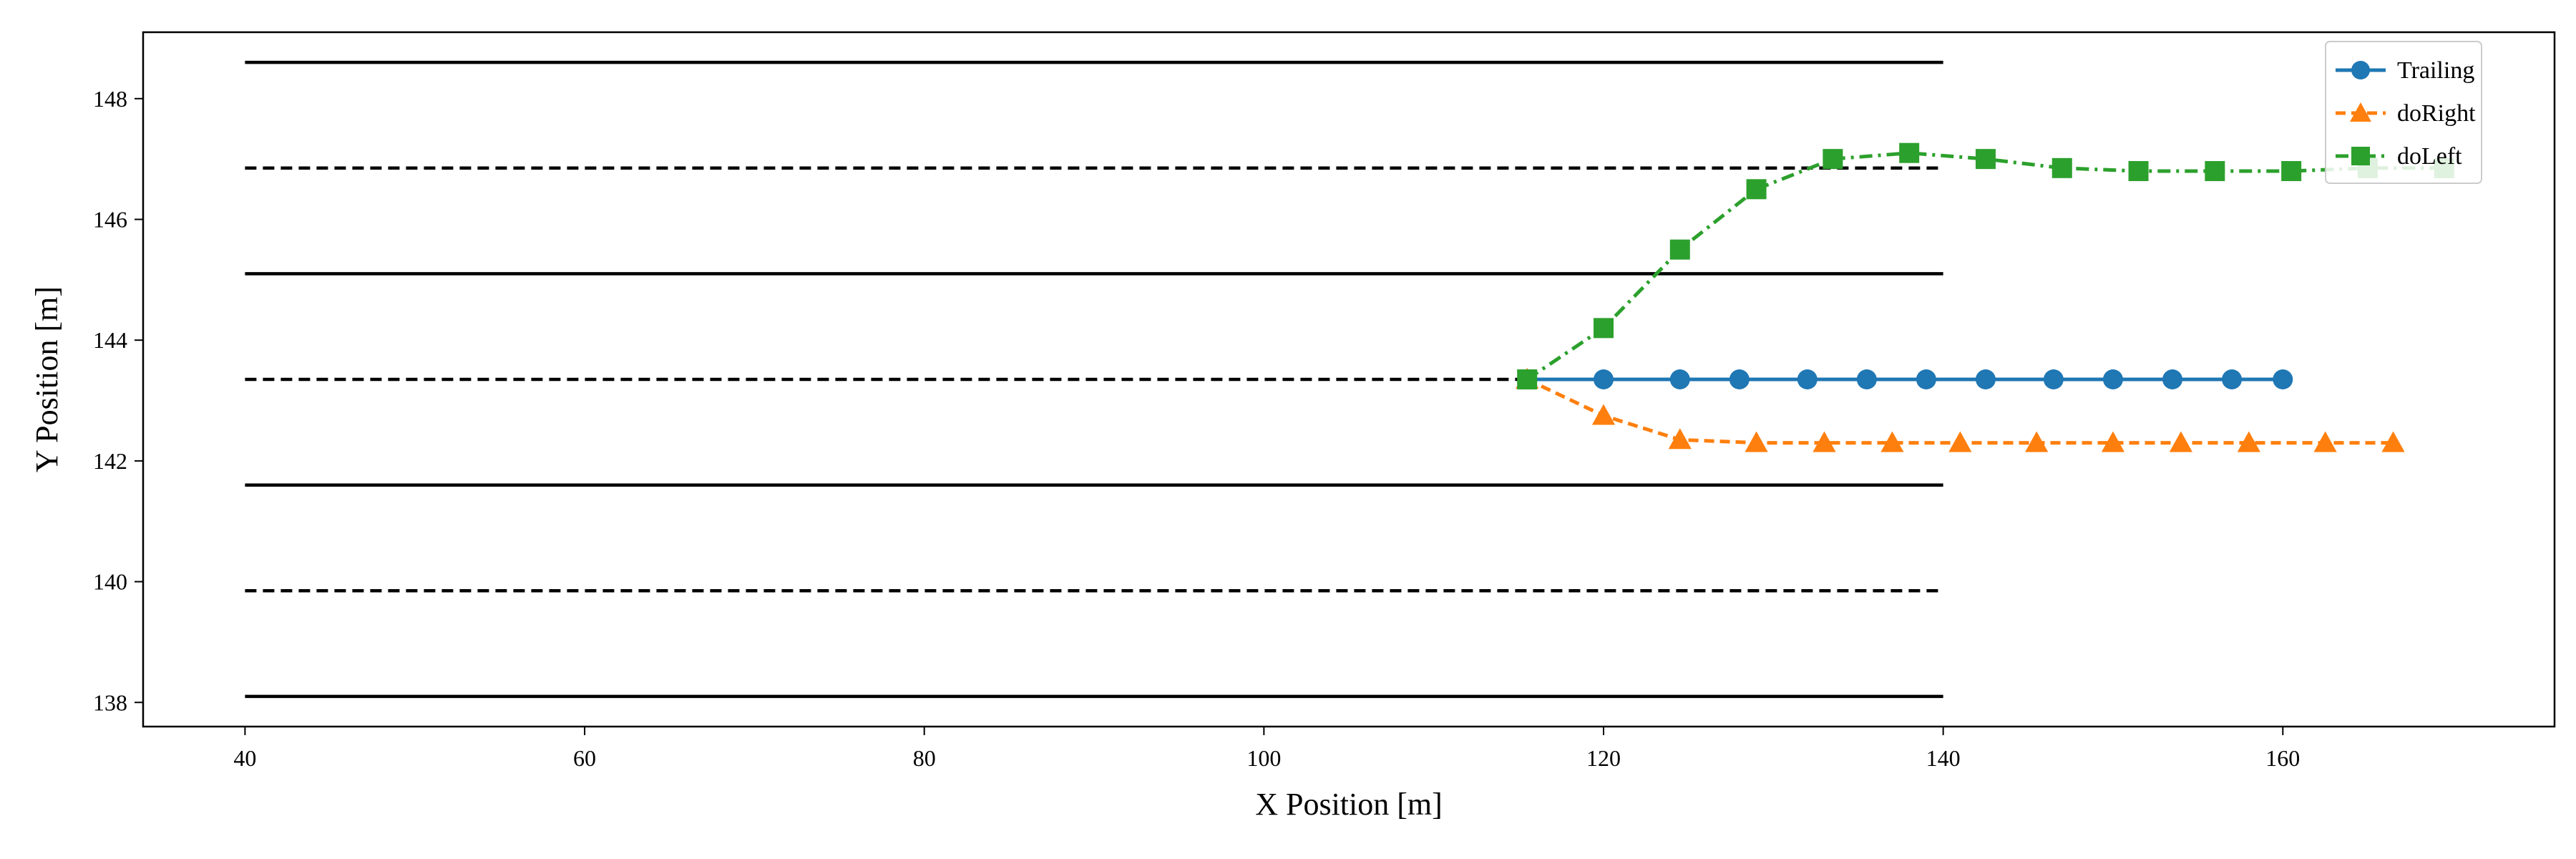  What do you see at coordinates (2436, 113) in the screenshot?
I see `legend-entry: doRight` at bounding box center [2436, 113].